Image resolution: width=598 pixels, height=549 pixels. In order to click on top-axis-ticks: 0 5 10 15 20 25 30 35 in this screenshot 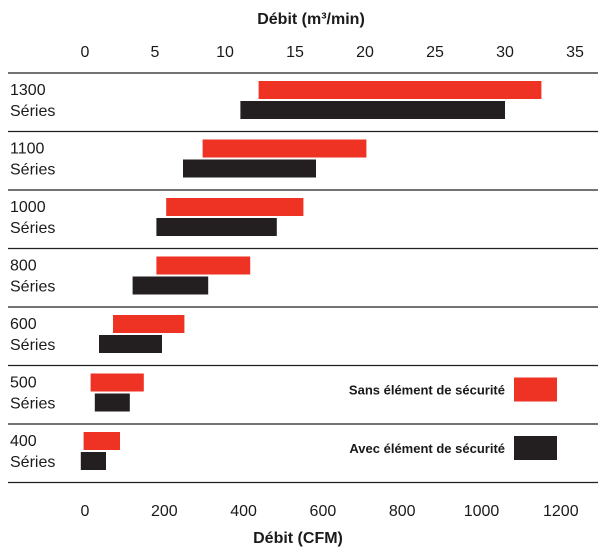, I will do `click(332, 52)`.